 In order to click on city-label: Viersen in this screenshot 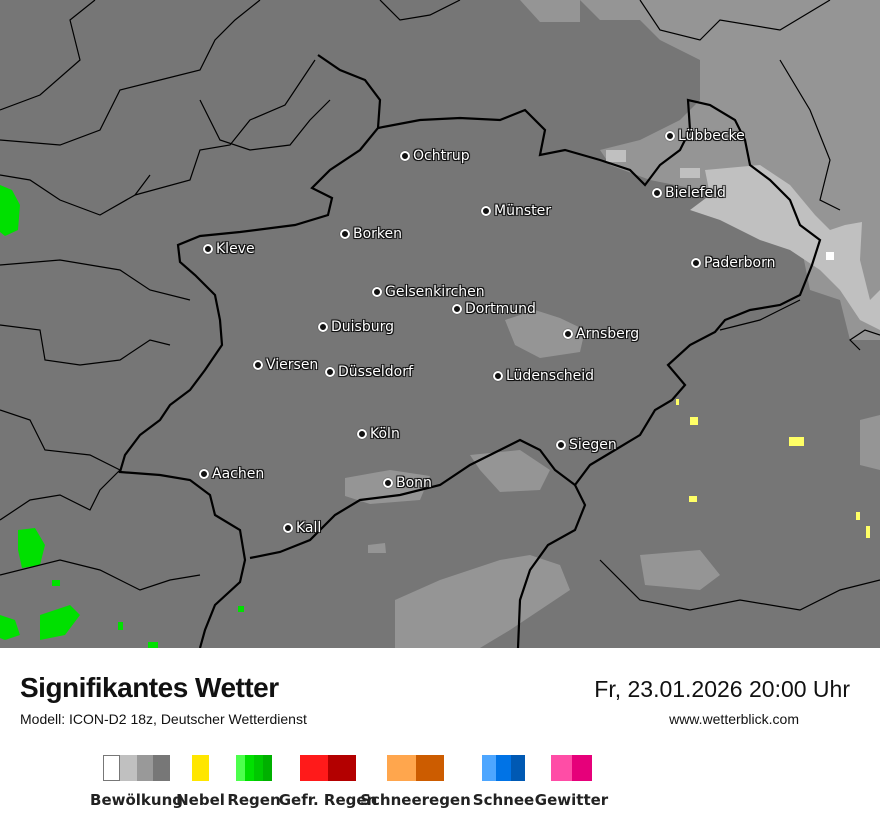, I will do `click(285, 365)`.